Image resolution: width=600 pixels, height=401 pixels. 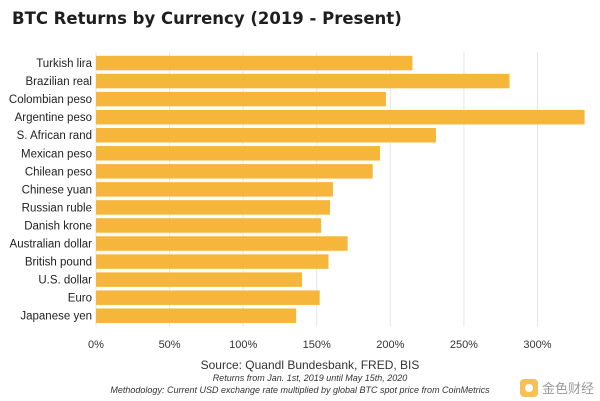 What do you see at coordinates (170, 345) in the screenshot?
I see `x-tick-label: 50%` at bounding box center [170, 345].